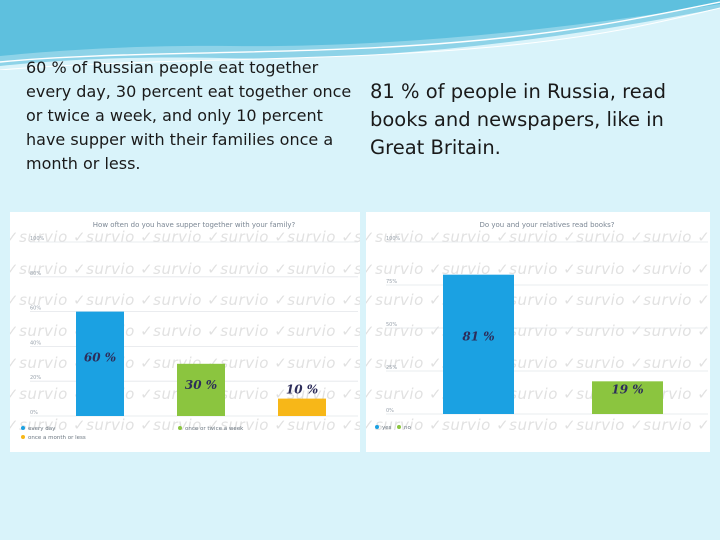  What do you see at coordinates (627, 389) in the screenshot?
I see `data-label: 19 %` at bounding box center [627, 389].